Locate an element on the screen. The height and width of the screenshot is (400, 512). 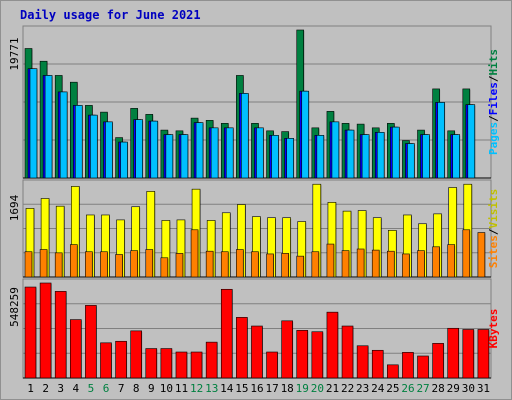
day-label: 24 is located at coordinates (378, 388).